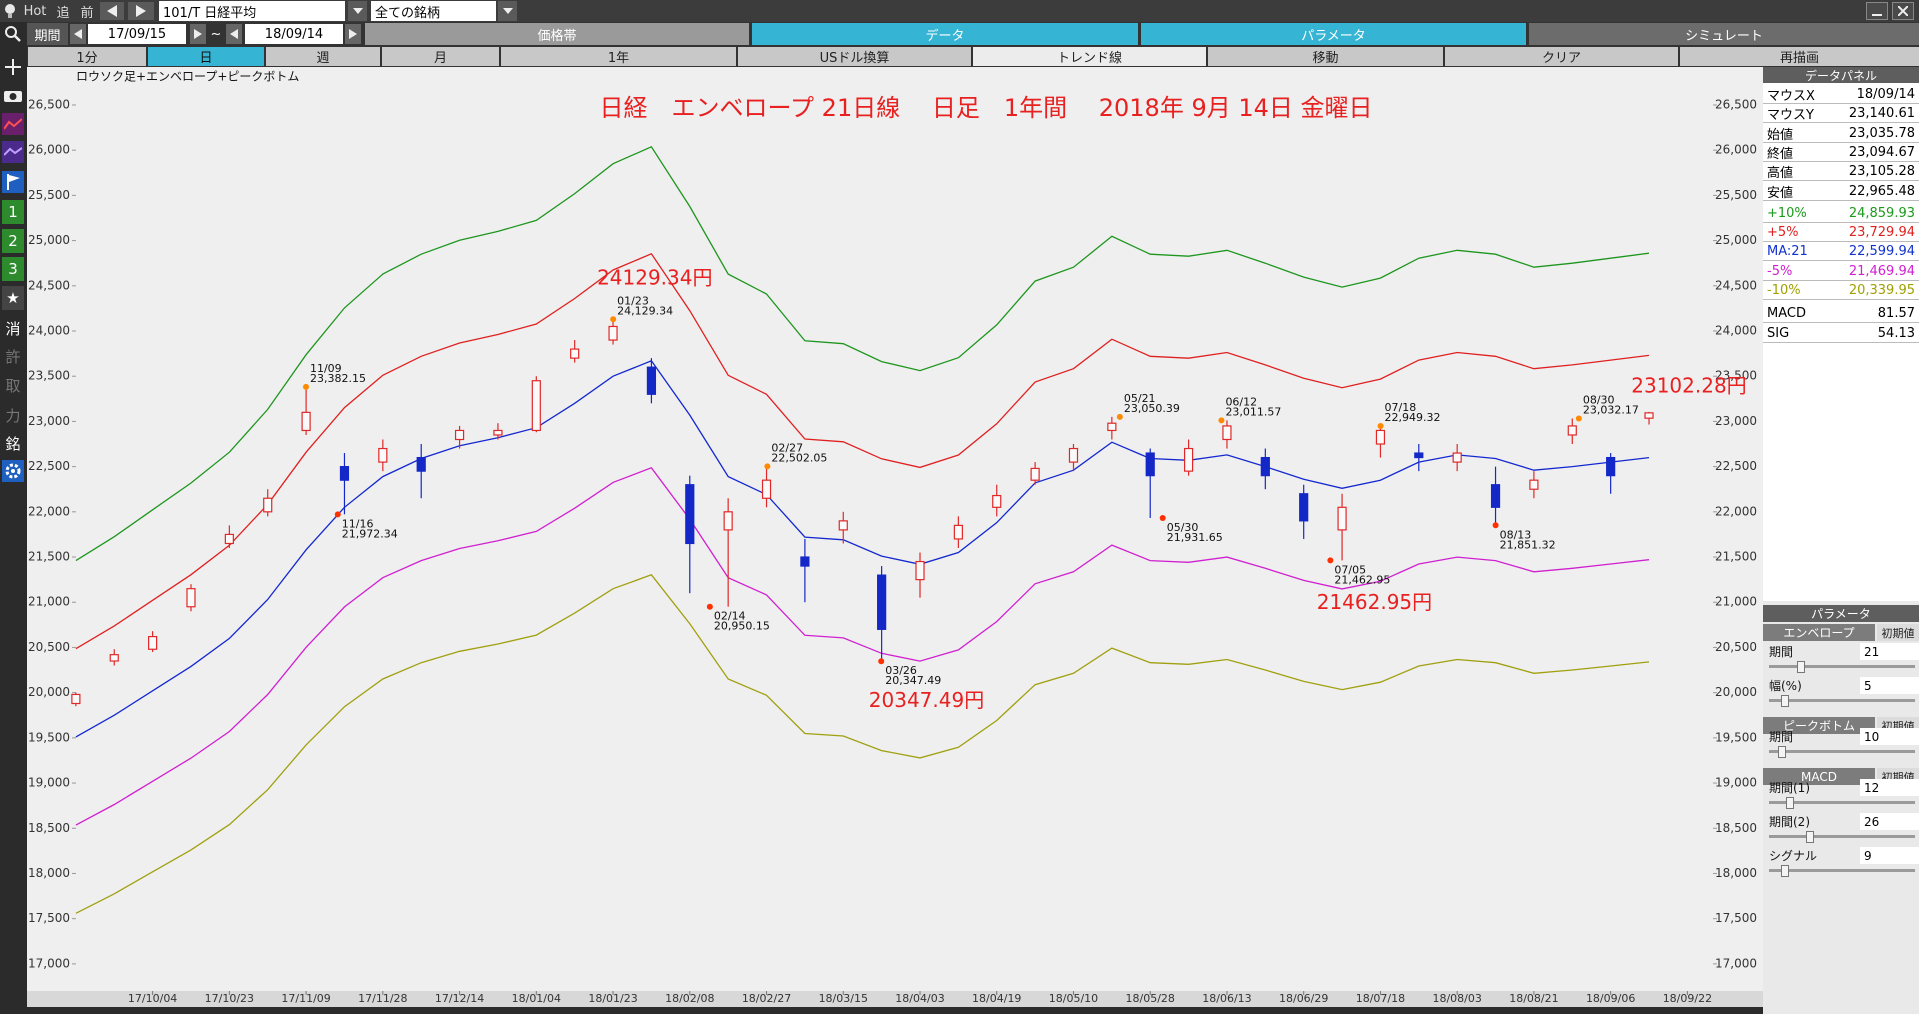 The image size is (1919, 1014). Describe the element at coordinates (49, 104) in the screenshot. I see `y-tick-label: 26,500` at that location.